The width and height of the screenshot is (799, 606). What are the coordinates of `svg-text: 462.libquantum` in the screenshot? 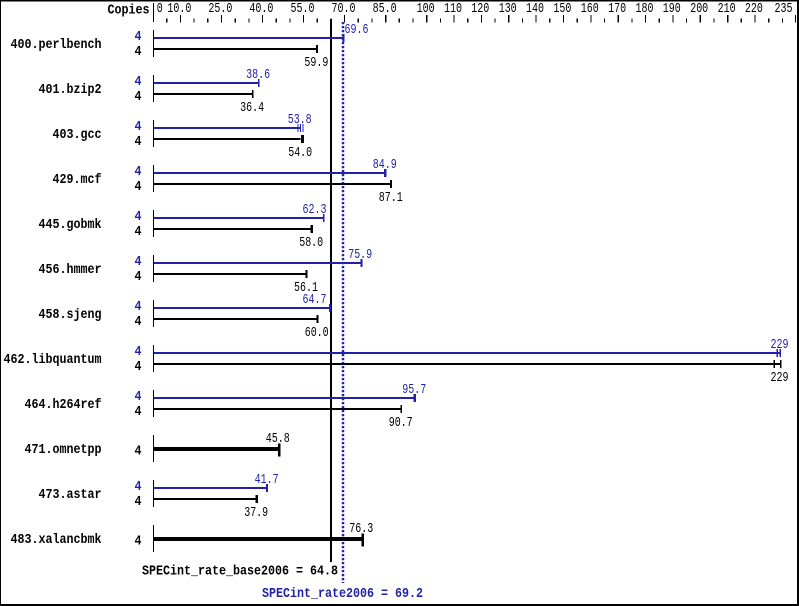 It's located at (53, 360).